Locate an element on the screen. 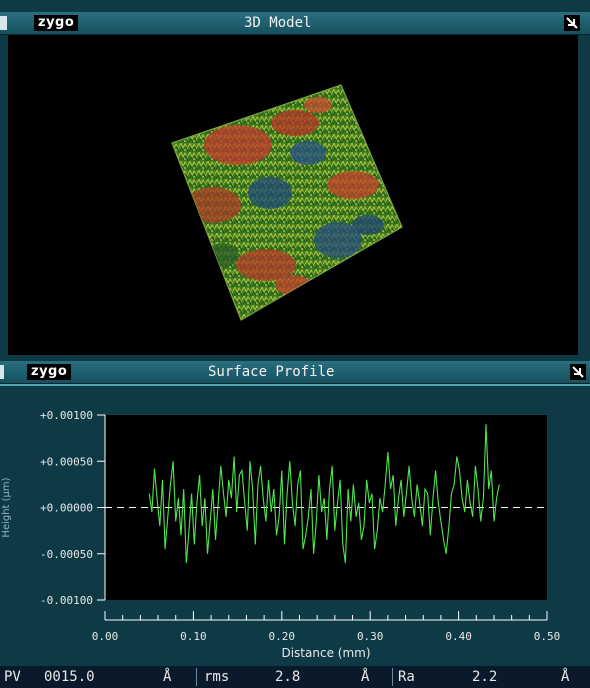 The image size is (590, 688). x-tick-label: 0.20 is located at coordinates (282, 636).